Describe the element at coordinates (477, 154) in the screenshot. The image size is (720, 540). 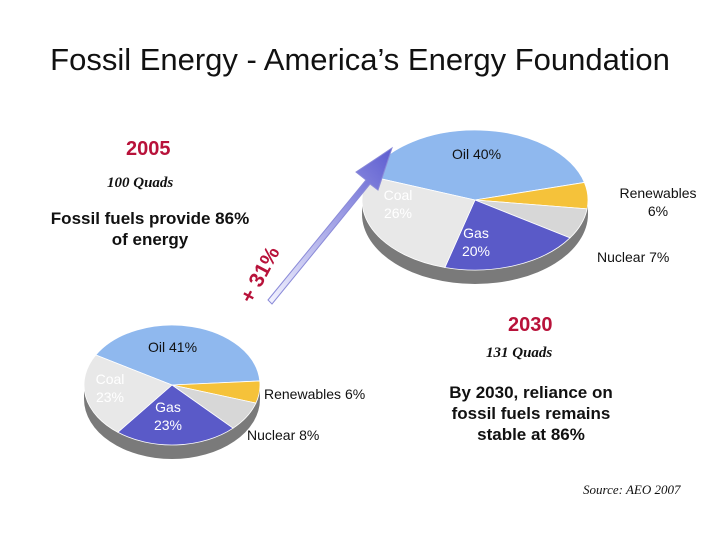
I see `slice-label-2005-oil: Oil 40%` at that location.